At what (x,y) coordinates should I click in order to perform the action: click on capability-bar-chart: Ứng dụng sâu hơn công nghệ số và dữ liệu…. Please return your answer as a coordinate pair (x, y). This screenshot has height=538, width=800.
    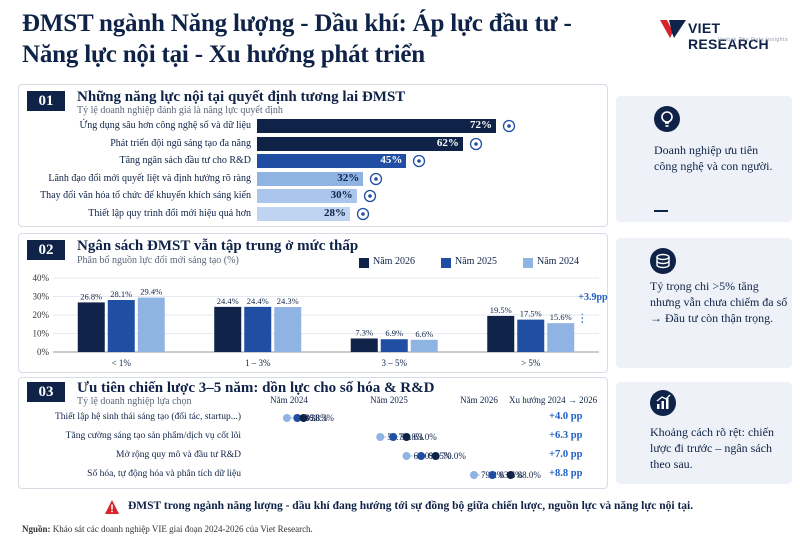
    Looking at the image, I should click on (314, 173).